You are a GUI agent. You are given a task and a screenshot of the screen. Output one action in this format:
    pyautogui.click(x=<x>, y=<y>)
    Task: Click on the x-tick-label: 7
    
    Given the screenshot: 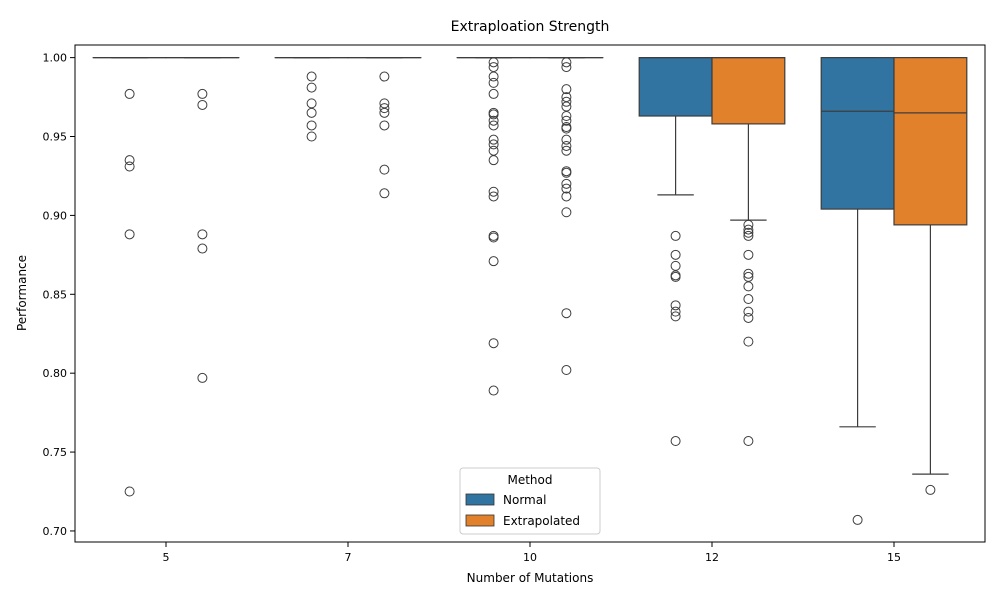 What is the action you would take?
    pyautogui.click(x=348, y=557)
    